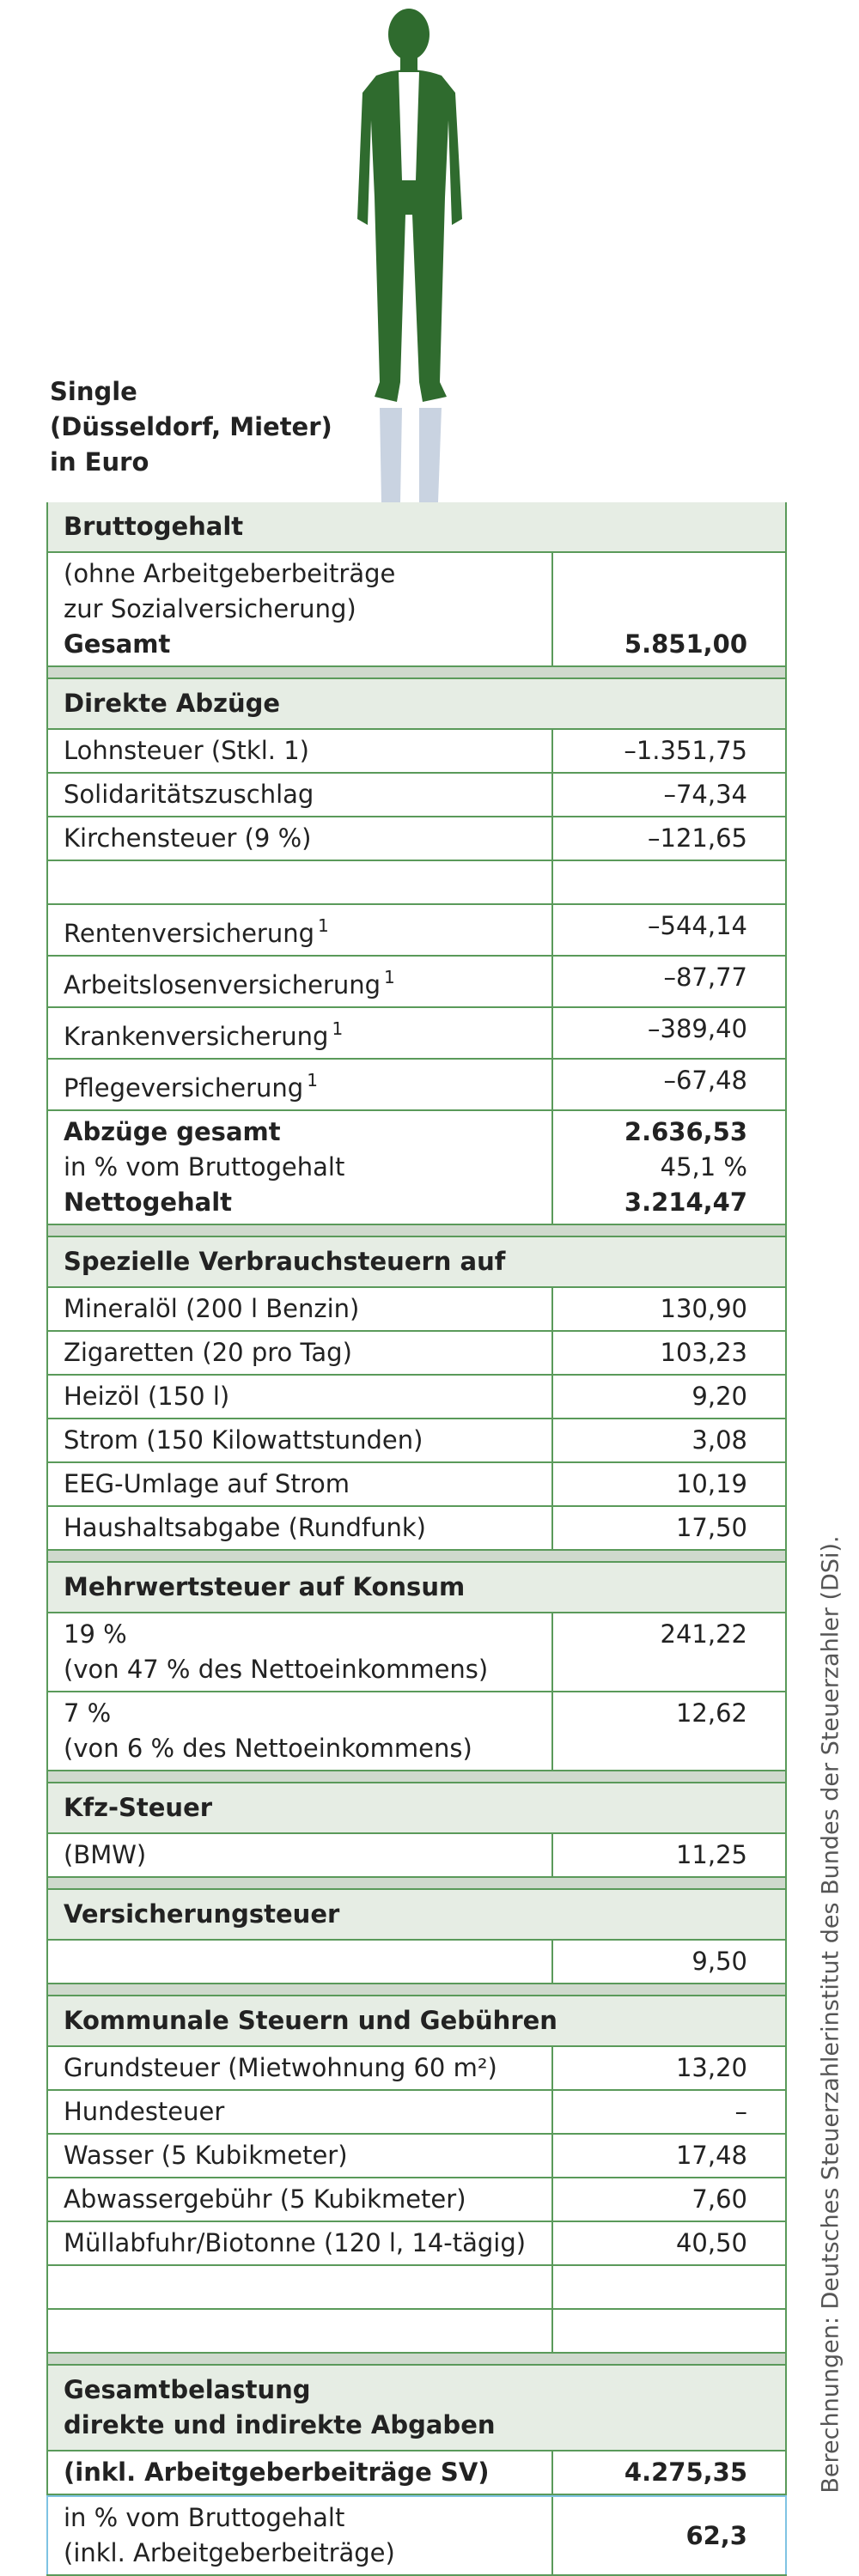 This screenshot has width=859, height=2576. Describe the element at coordinates (650, 2156) in the screenshot. I see `value-line: 17,48` at that location.